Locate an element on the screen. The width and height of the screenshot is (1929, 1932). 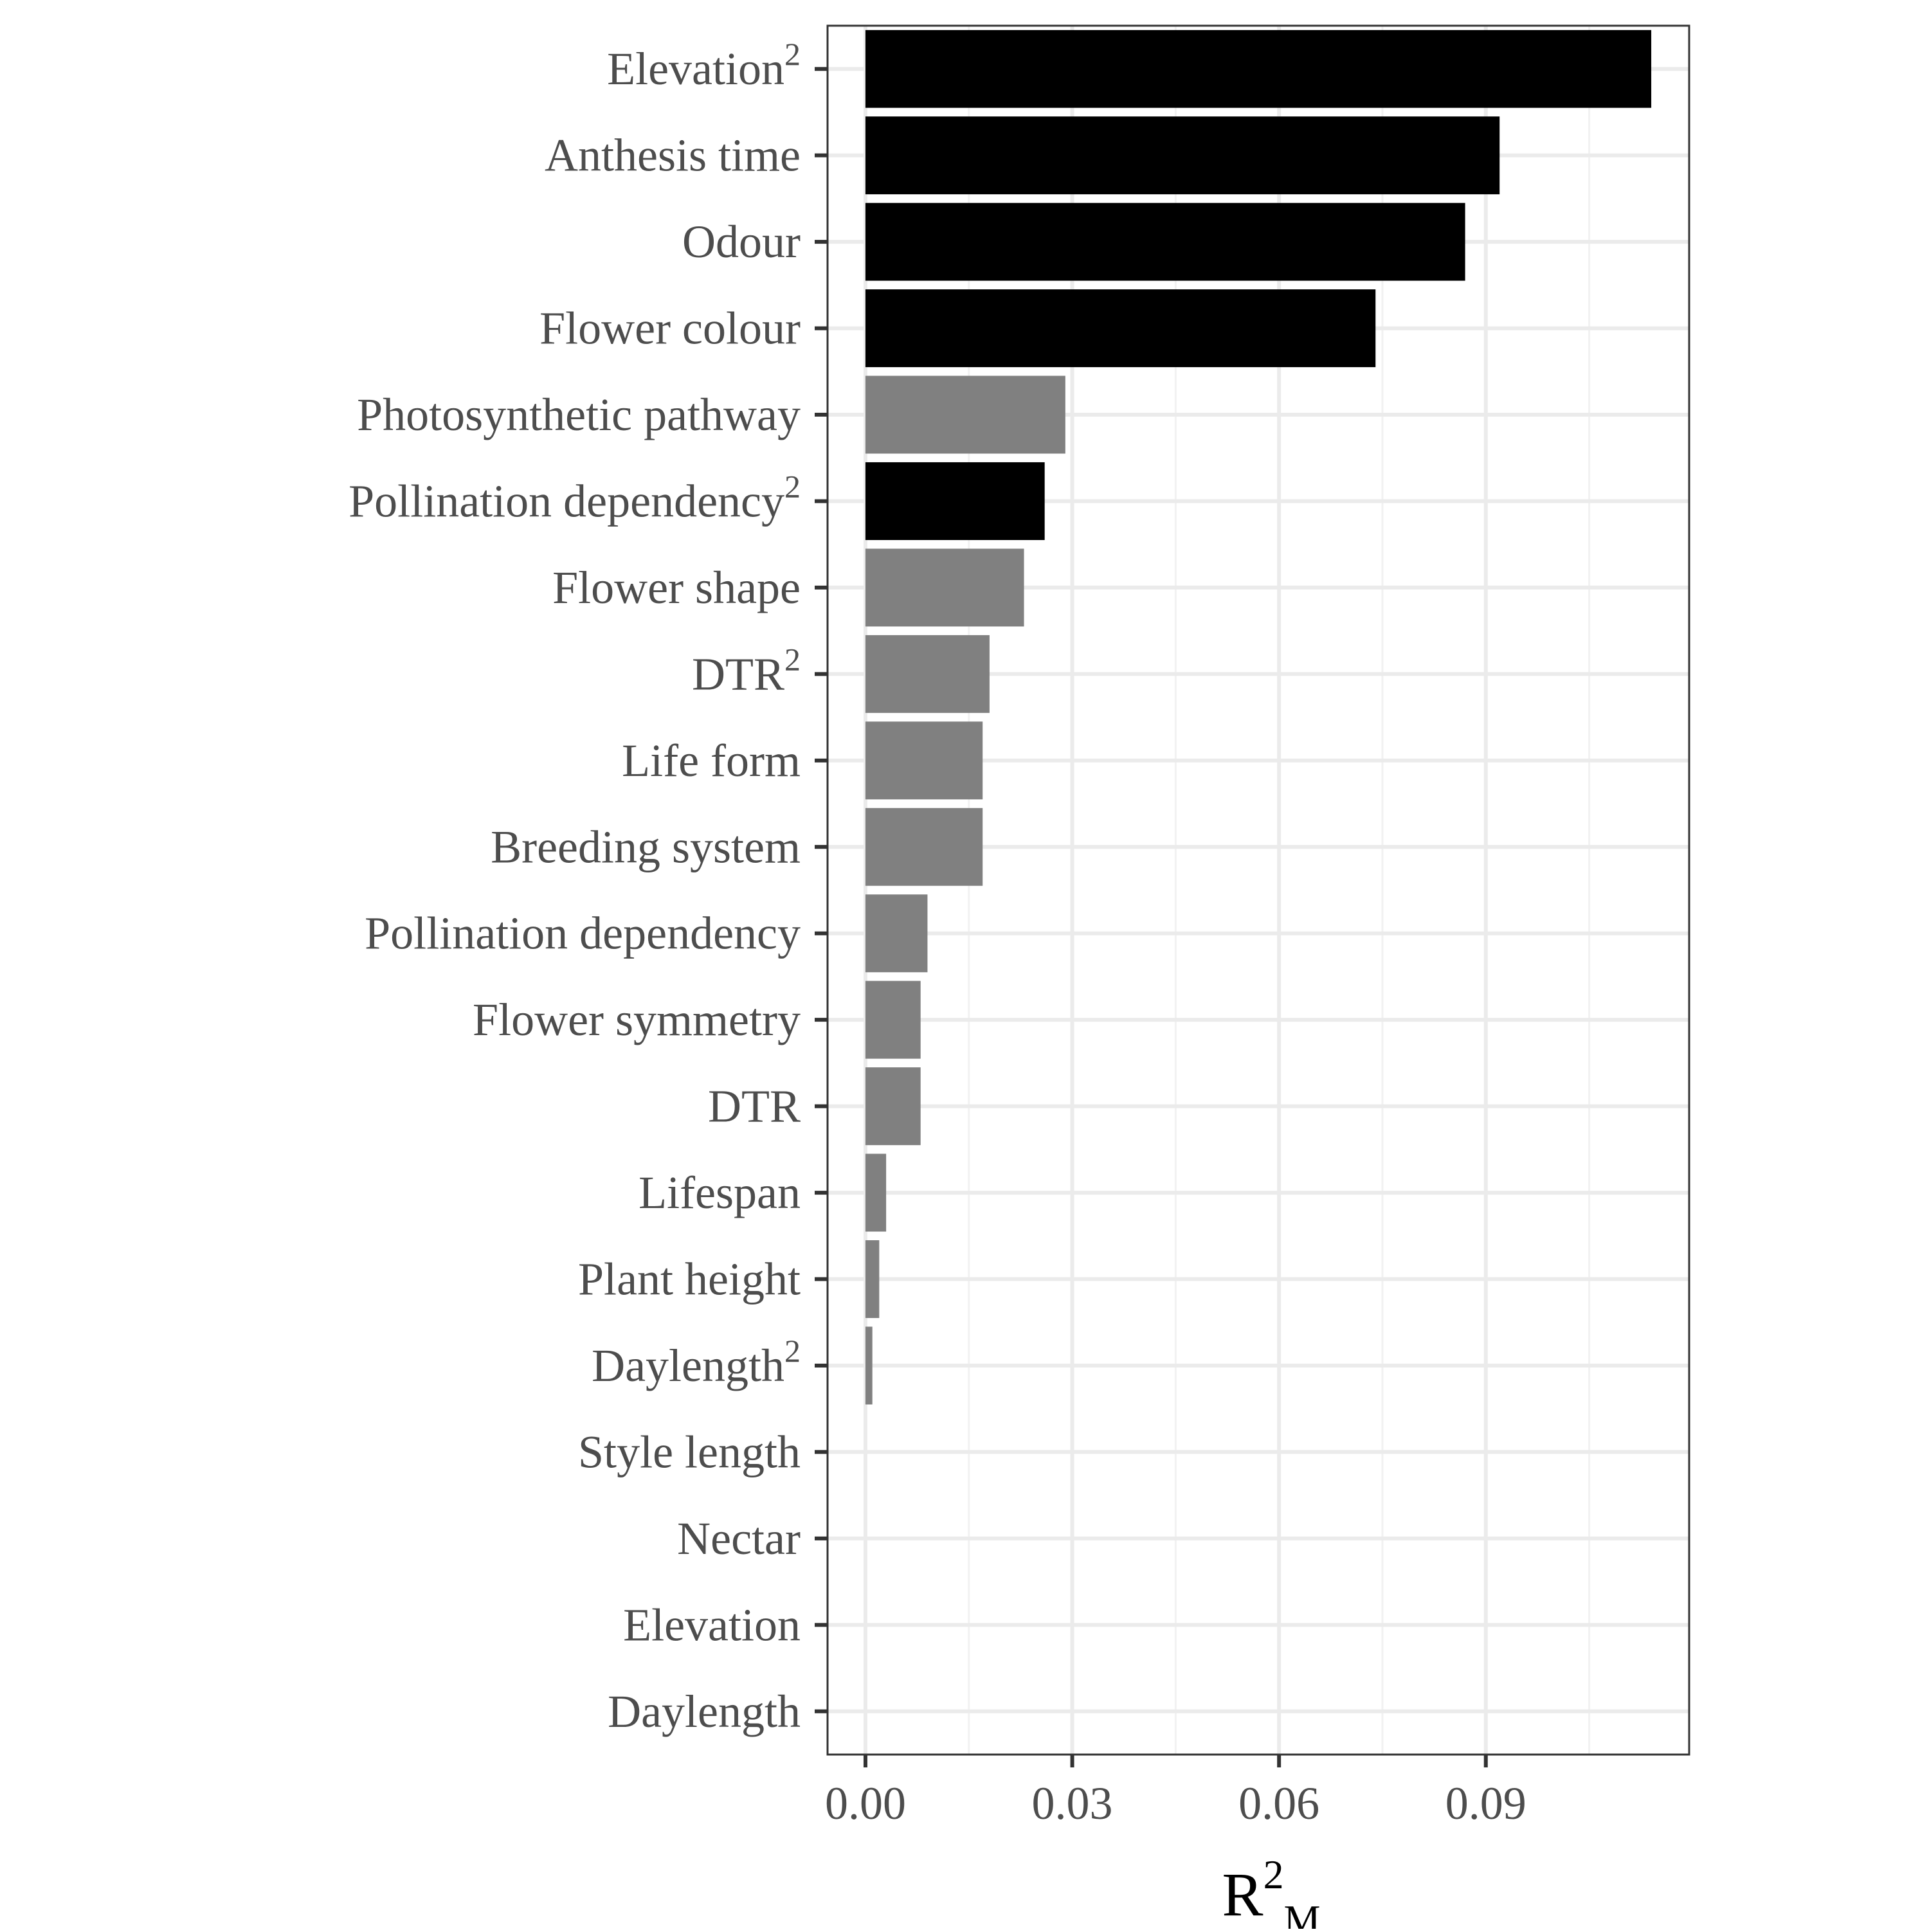
category-label: Pollination dependency2 is located at coordinates (575, 497).